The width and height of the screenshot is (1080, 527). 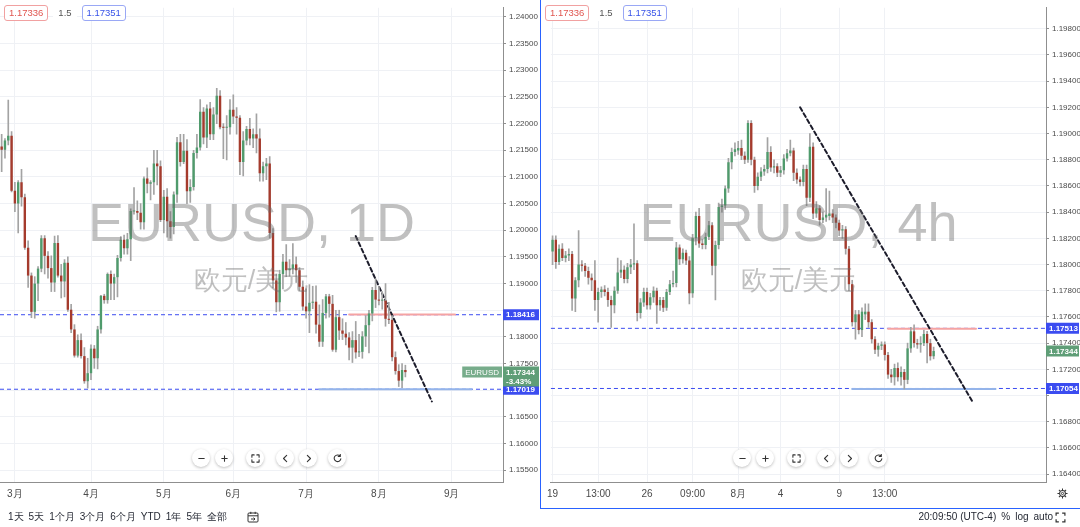 What do you see at coordinates (306, 493) in the screenshot?
I see `x-tick-label: 7月` at bounding box center [306, 493].